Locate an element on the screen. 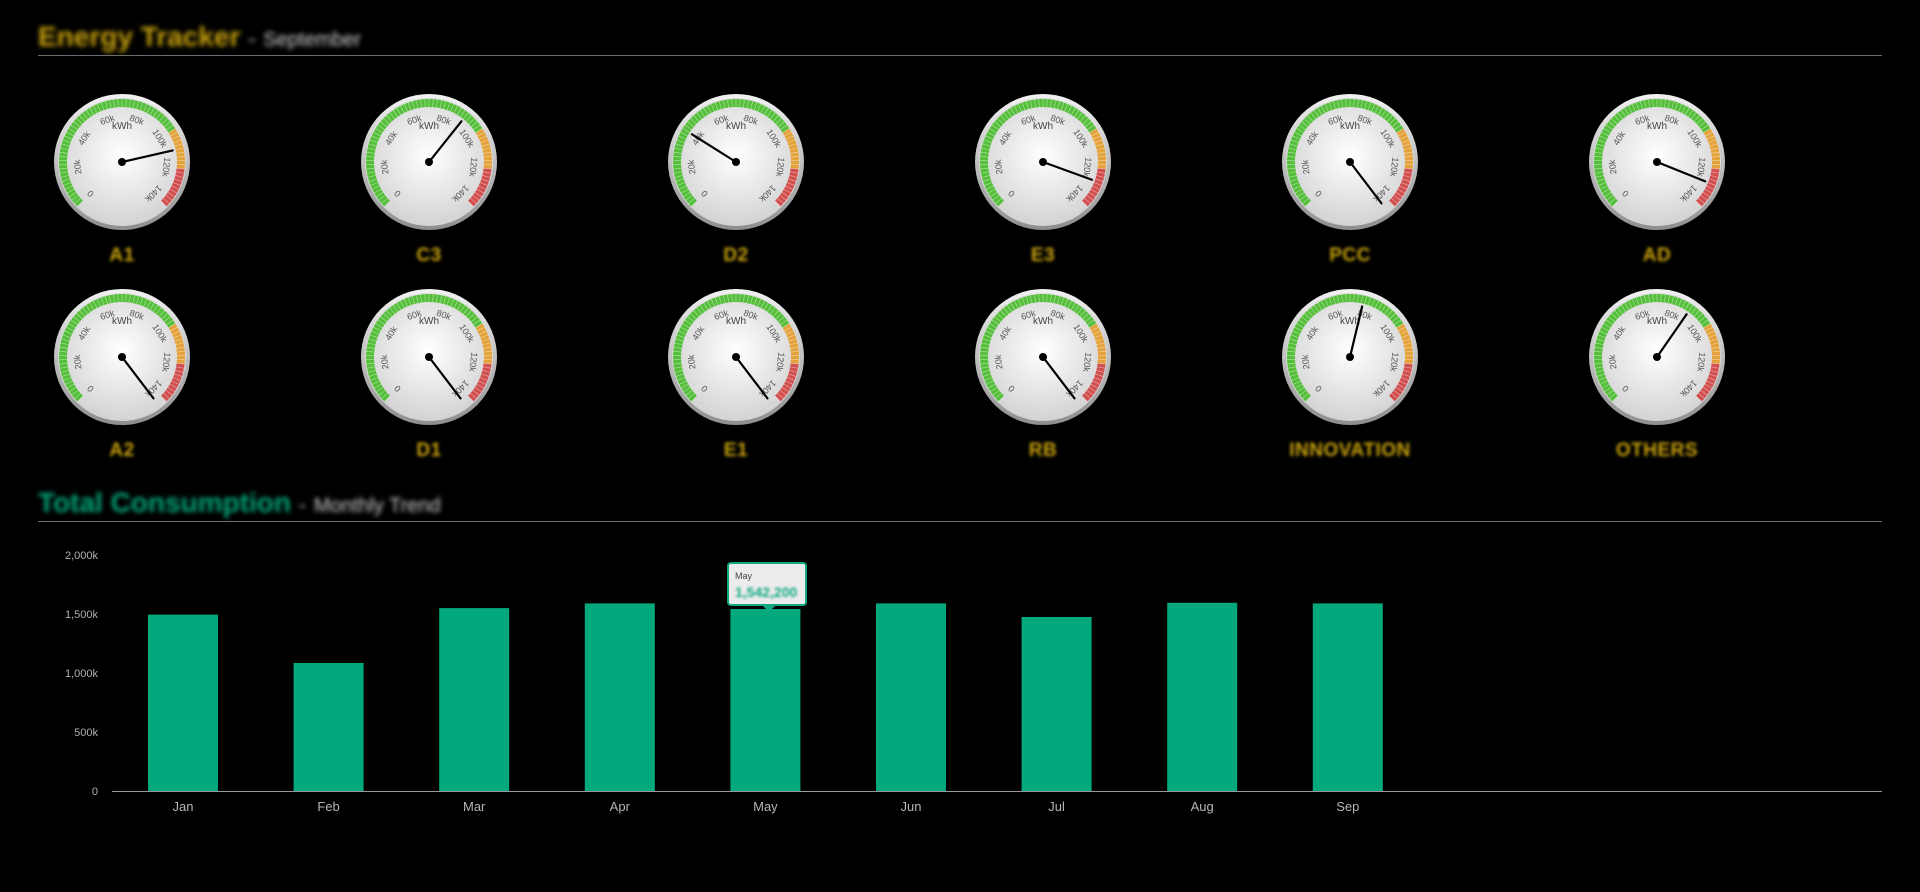  bar-mar is located at coordinates (474, 699).